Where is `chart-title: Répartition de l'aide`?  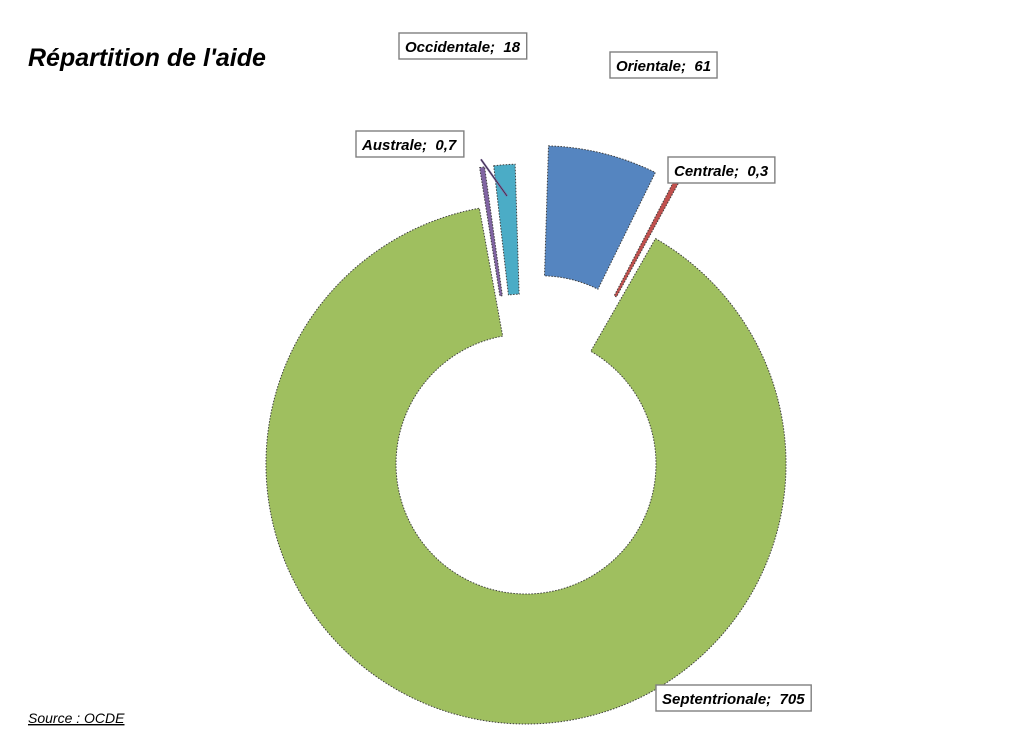
chart-title: Répartition de l'aide is located at coordinates (147, 58).